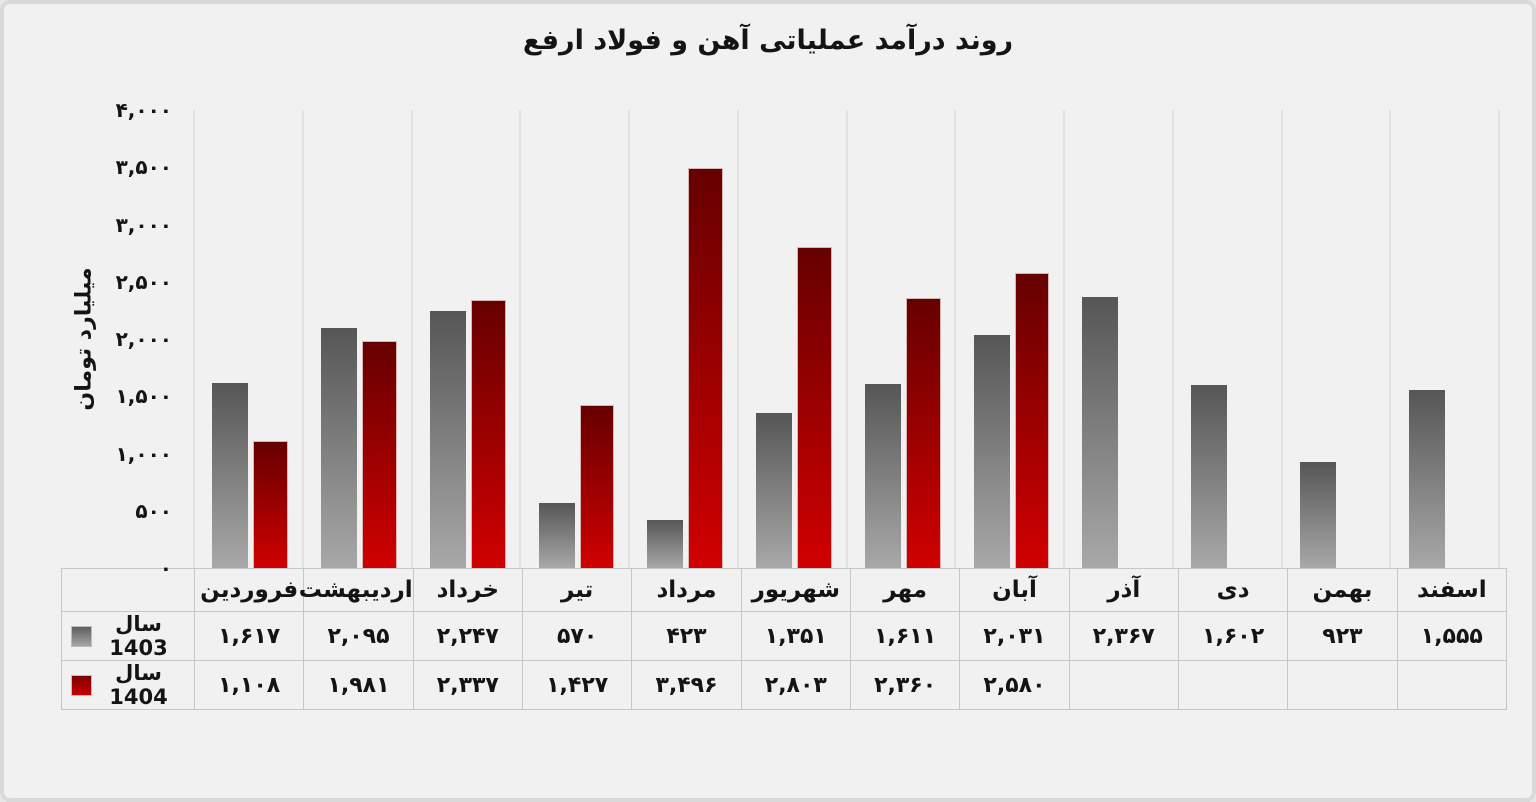 This screenshot has width=1536, height=802. What do you see at coordinates (358, 636) in the screenshot?
I see `value-cell-1403-اردیبهشت: ۲,۰۹۵` at bounding box center [358, 636].